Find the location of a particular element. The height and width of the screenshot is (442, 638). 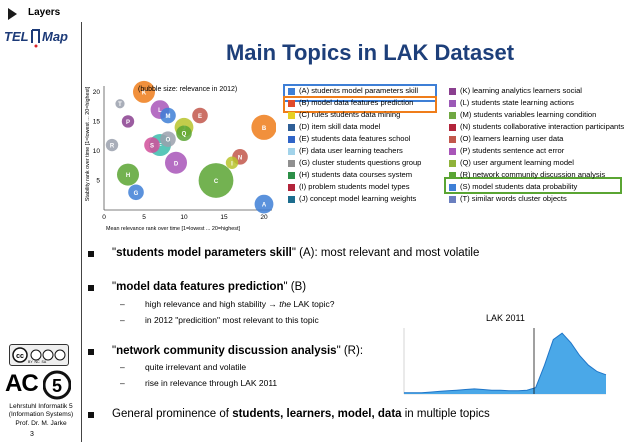

subbullet-emphasis: the is located at coordinates (285, 304).